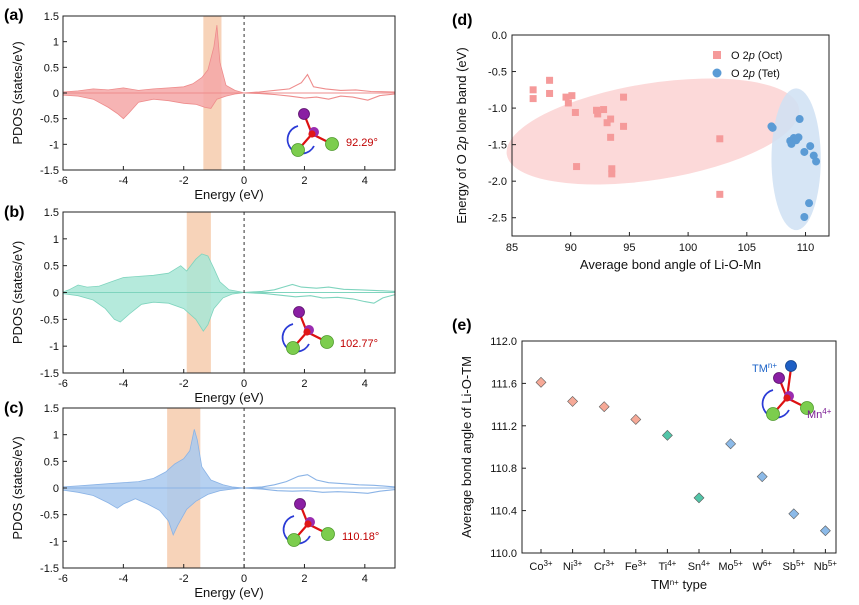  Describe the element at coordinates (573, 566) in the screenshot. I see `x-tick-label: Ni3+` at that location.